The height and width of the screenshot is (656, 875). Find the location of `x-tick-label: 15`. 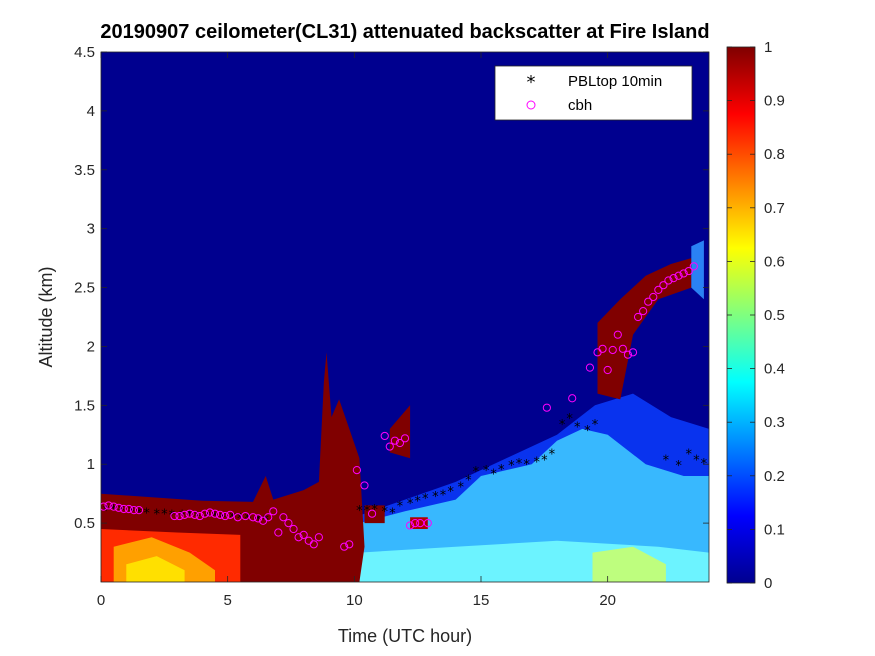

x-tick-label: 15 is located at coordinates (481, 600).